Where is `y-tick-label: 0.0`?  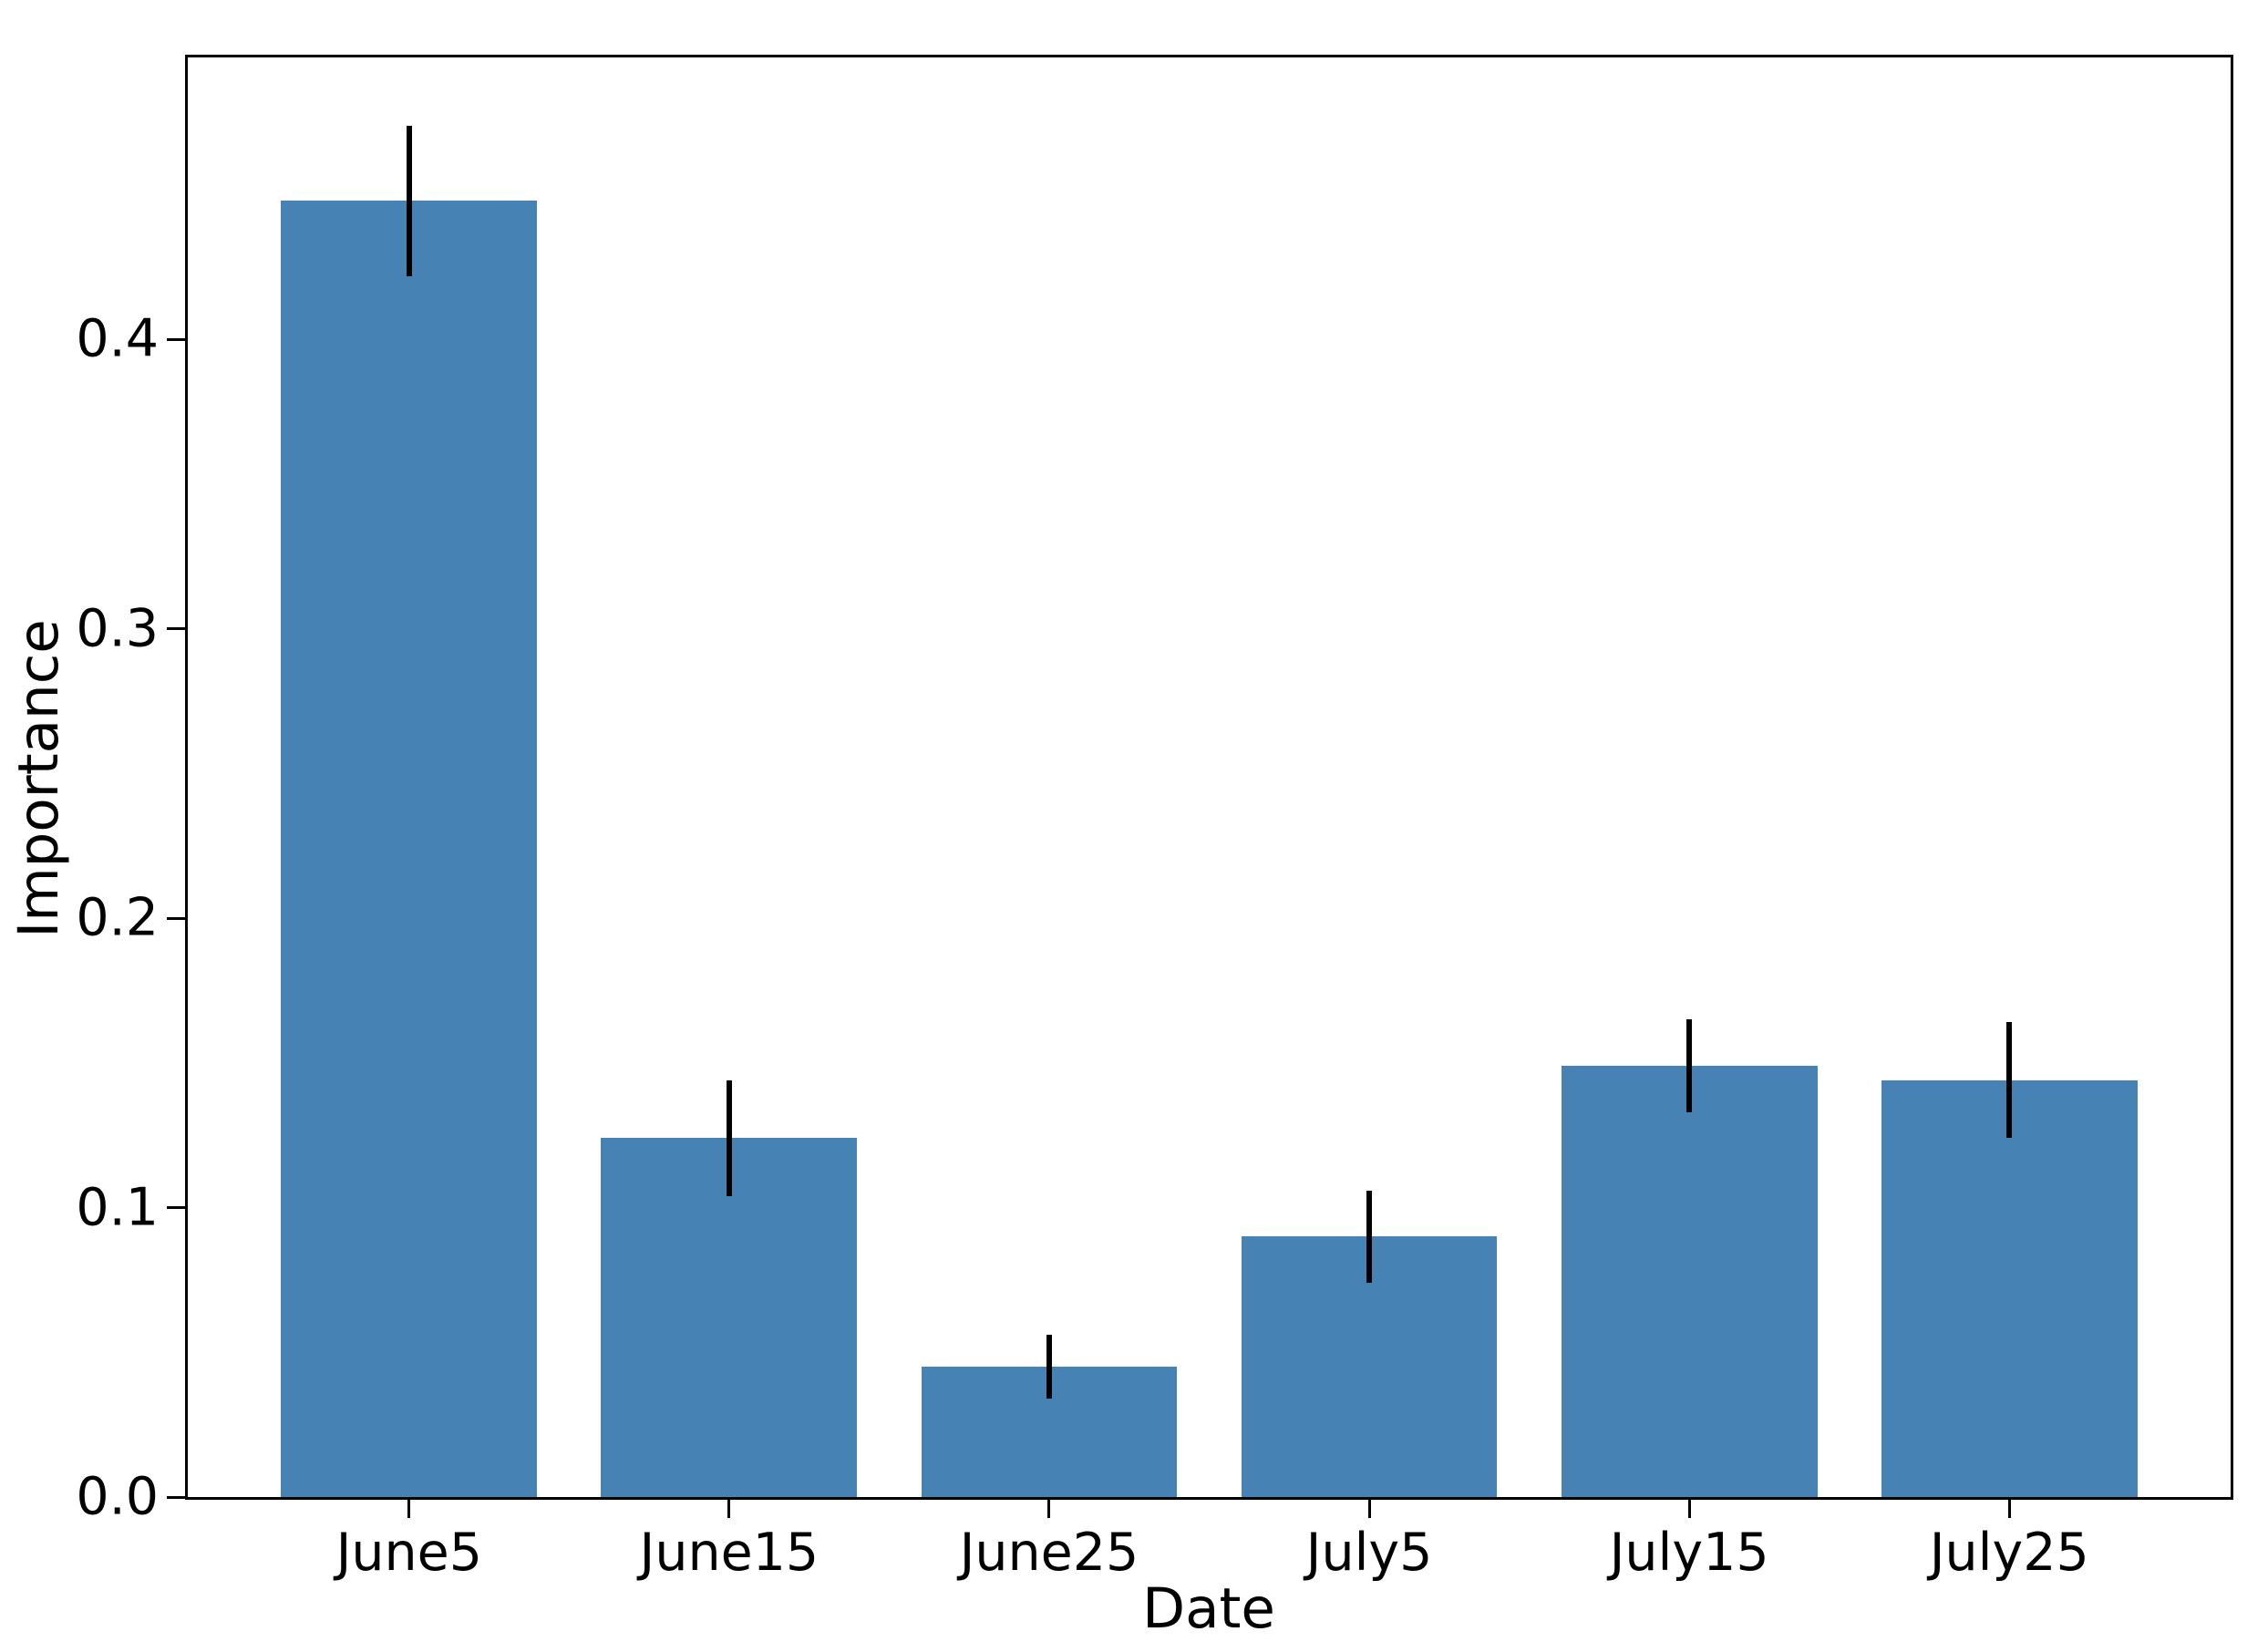 y-tick-label: 0.0 is located at coordinates (117, 1496).